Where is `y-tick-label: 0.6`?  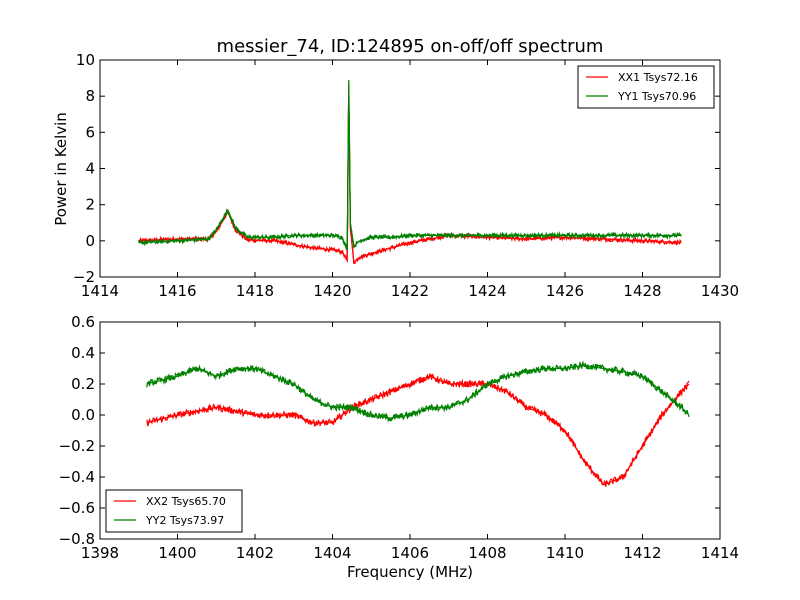
y-tick-label: 0.6 is located at coordinates (83, 322).